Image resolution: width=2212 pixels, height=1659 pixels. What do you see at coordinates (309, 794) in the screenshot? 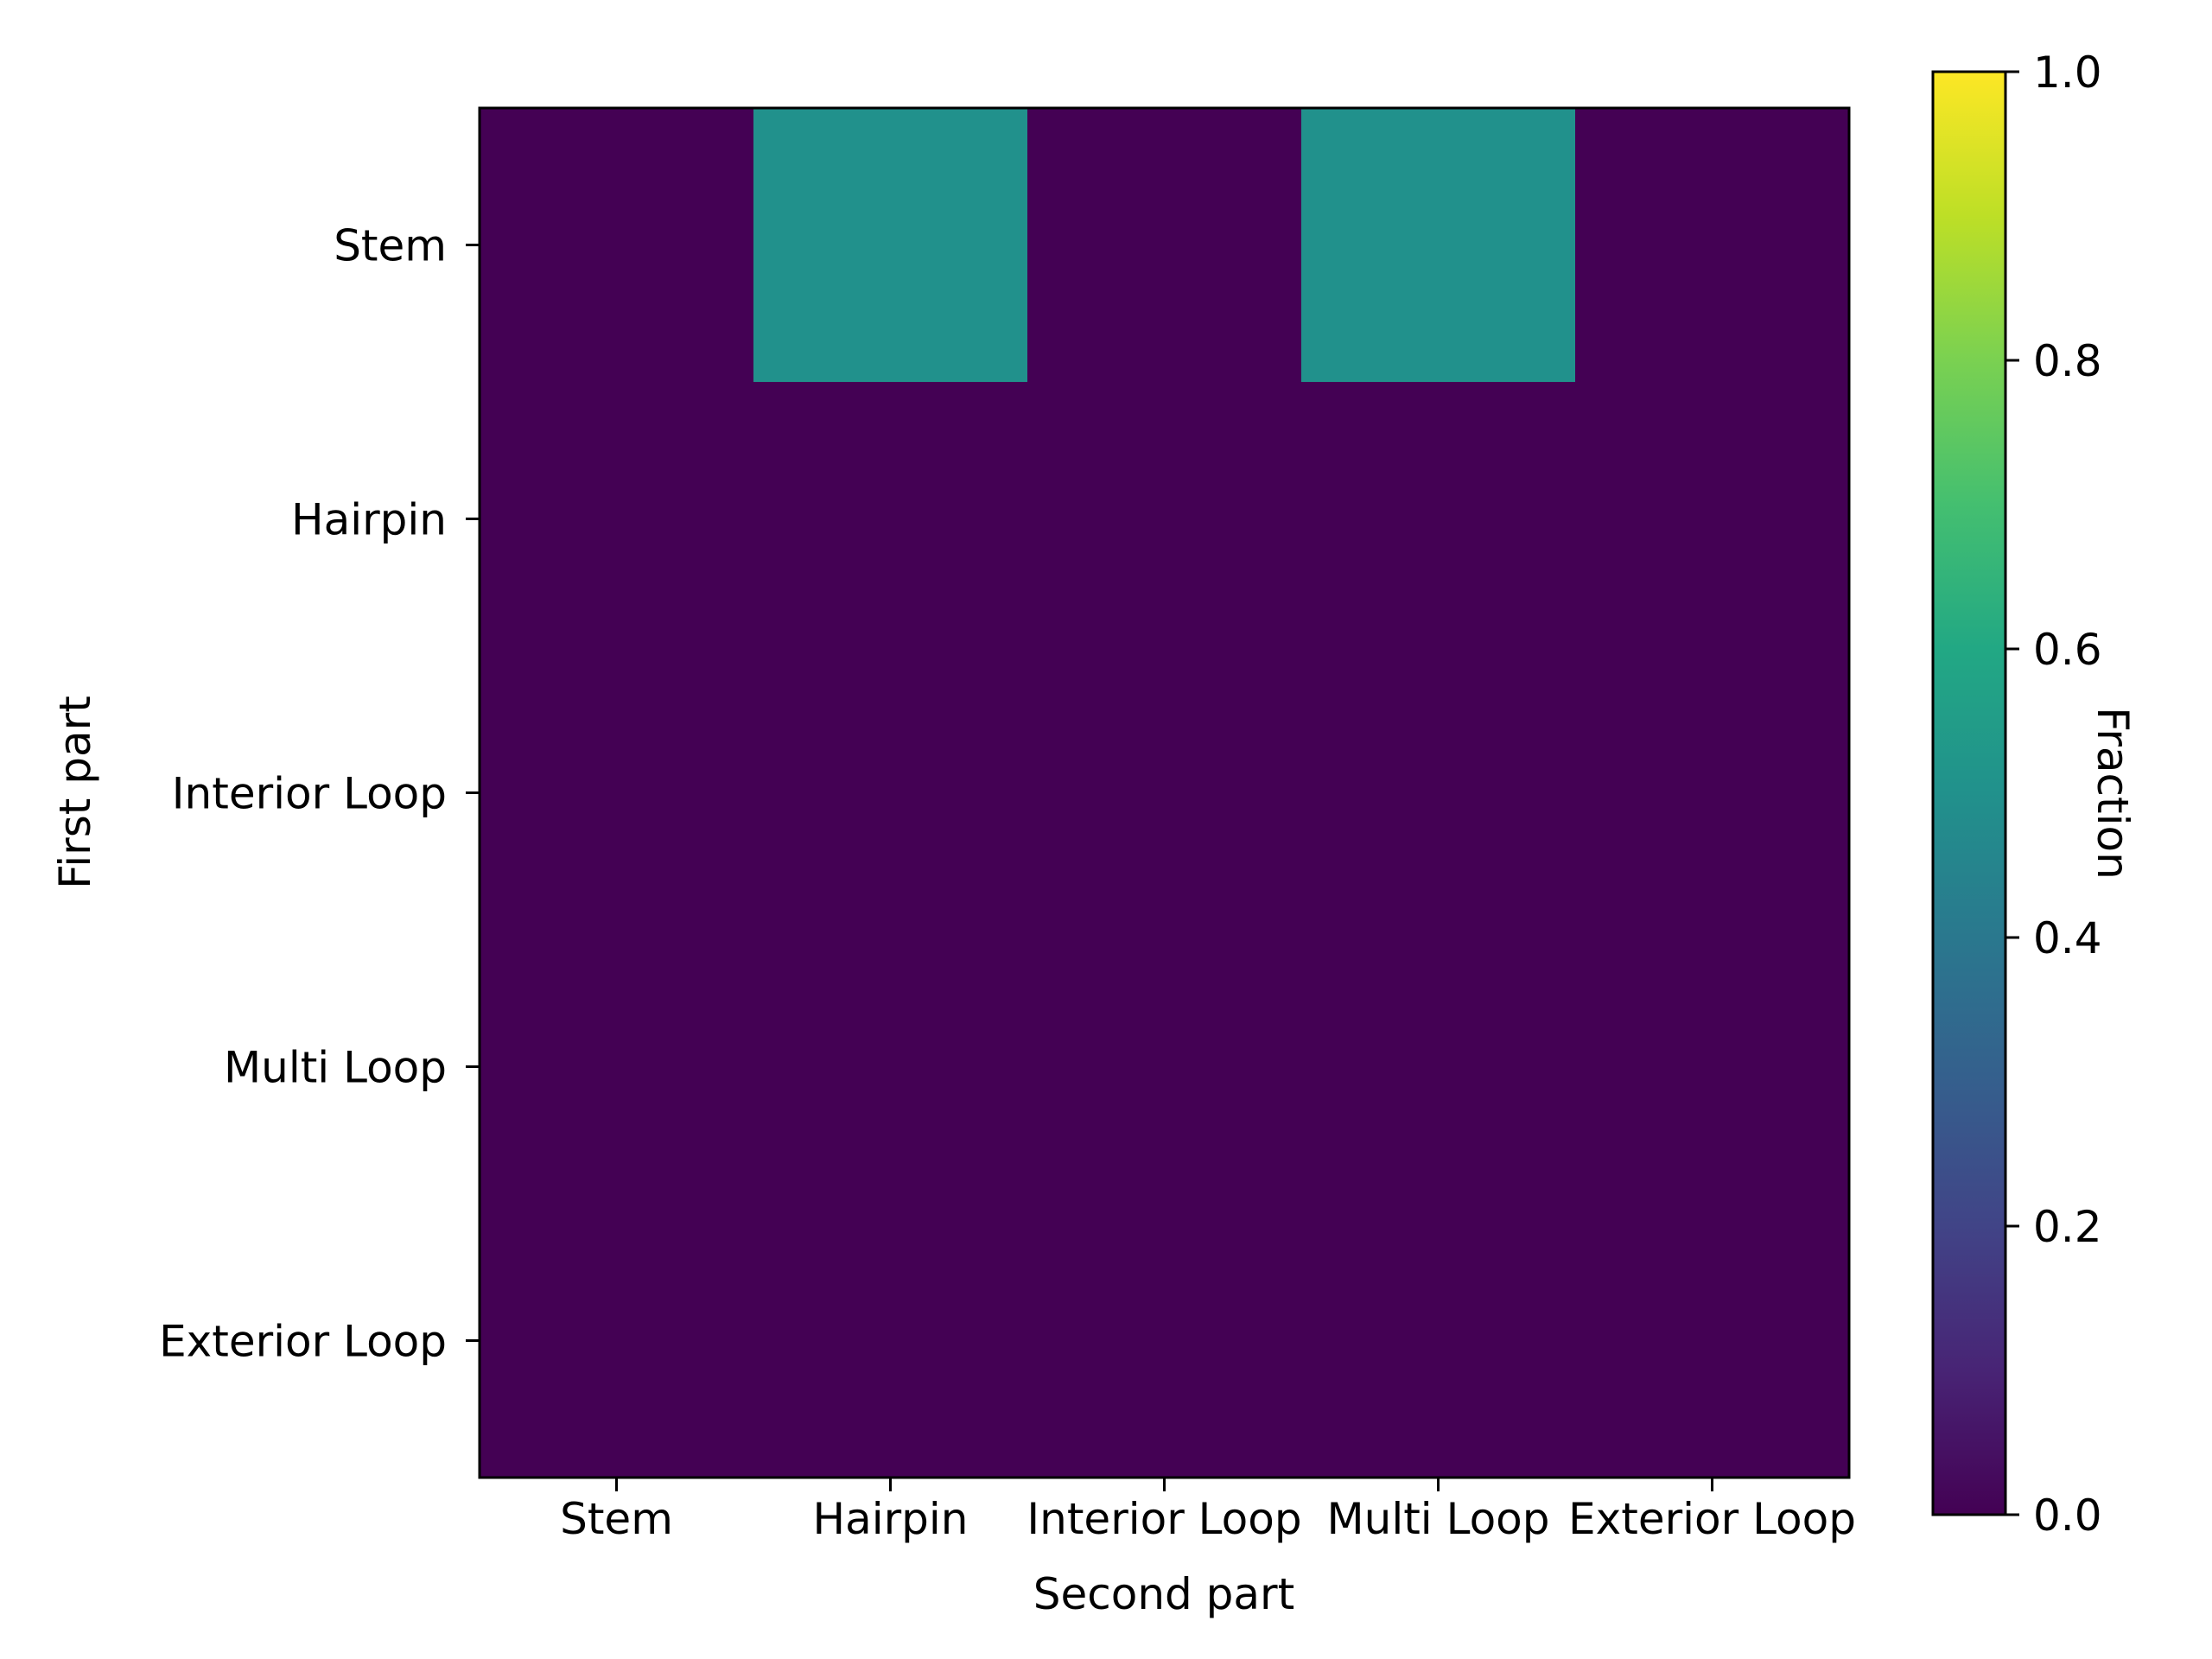
I see `y-tick-label: Interior Loop` at bounding box center [309, 794].